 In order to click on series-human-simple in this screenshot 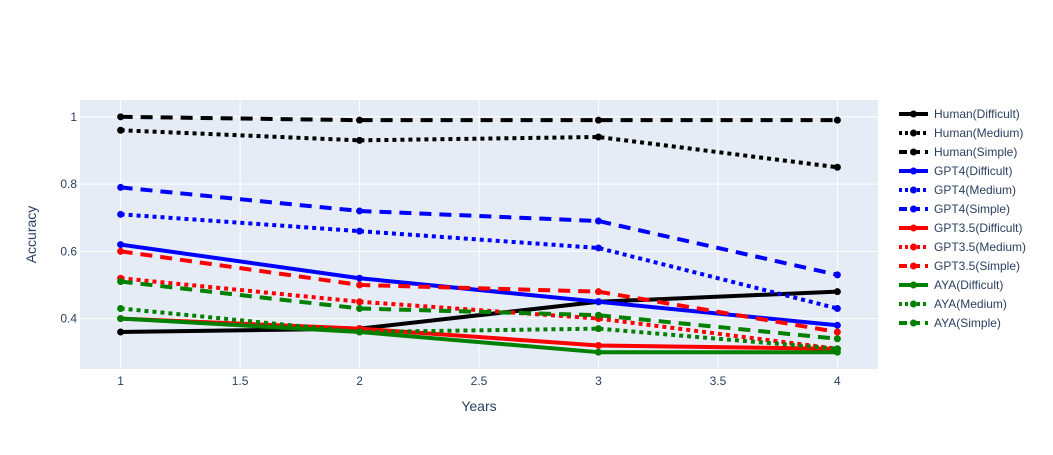, I will do `click(479, 118)`.